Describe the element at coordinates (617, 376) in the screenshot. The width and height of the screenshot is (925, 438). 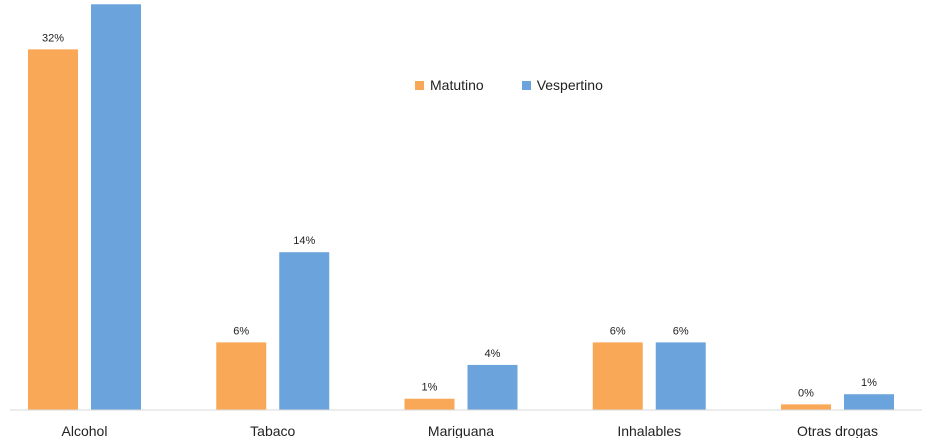
I see `bar-matutino-inhalables` at that location.